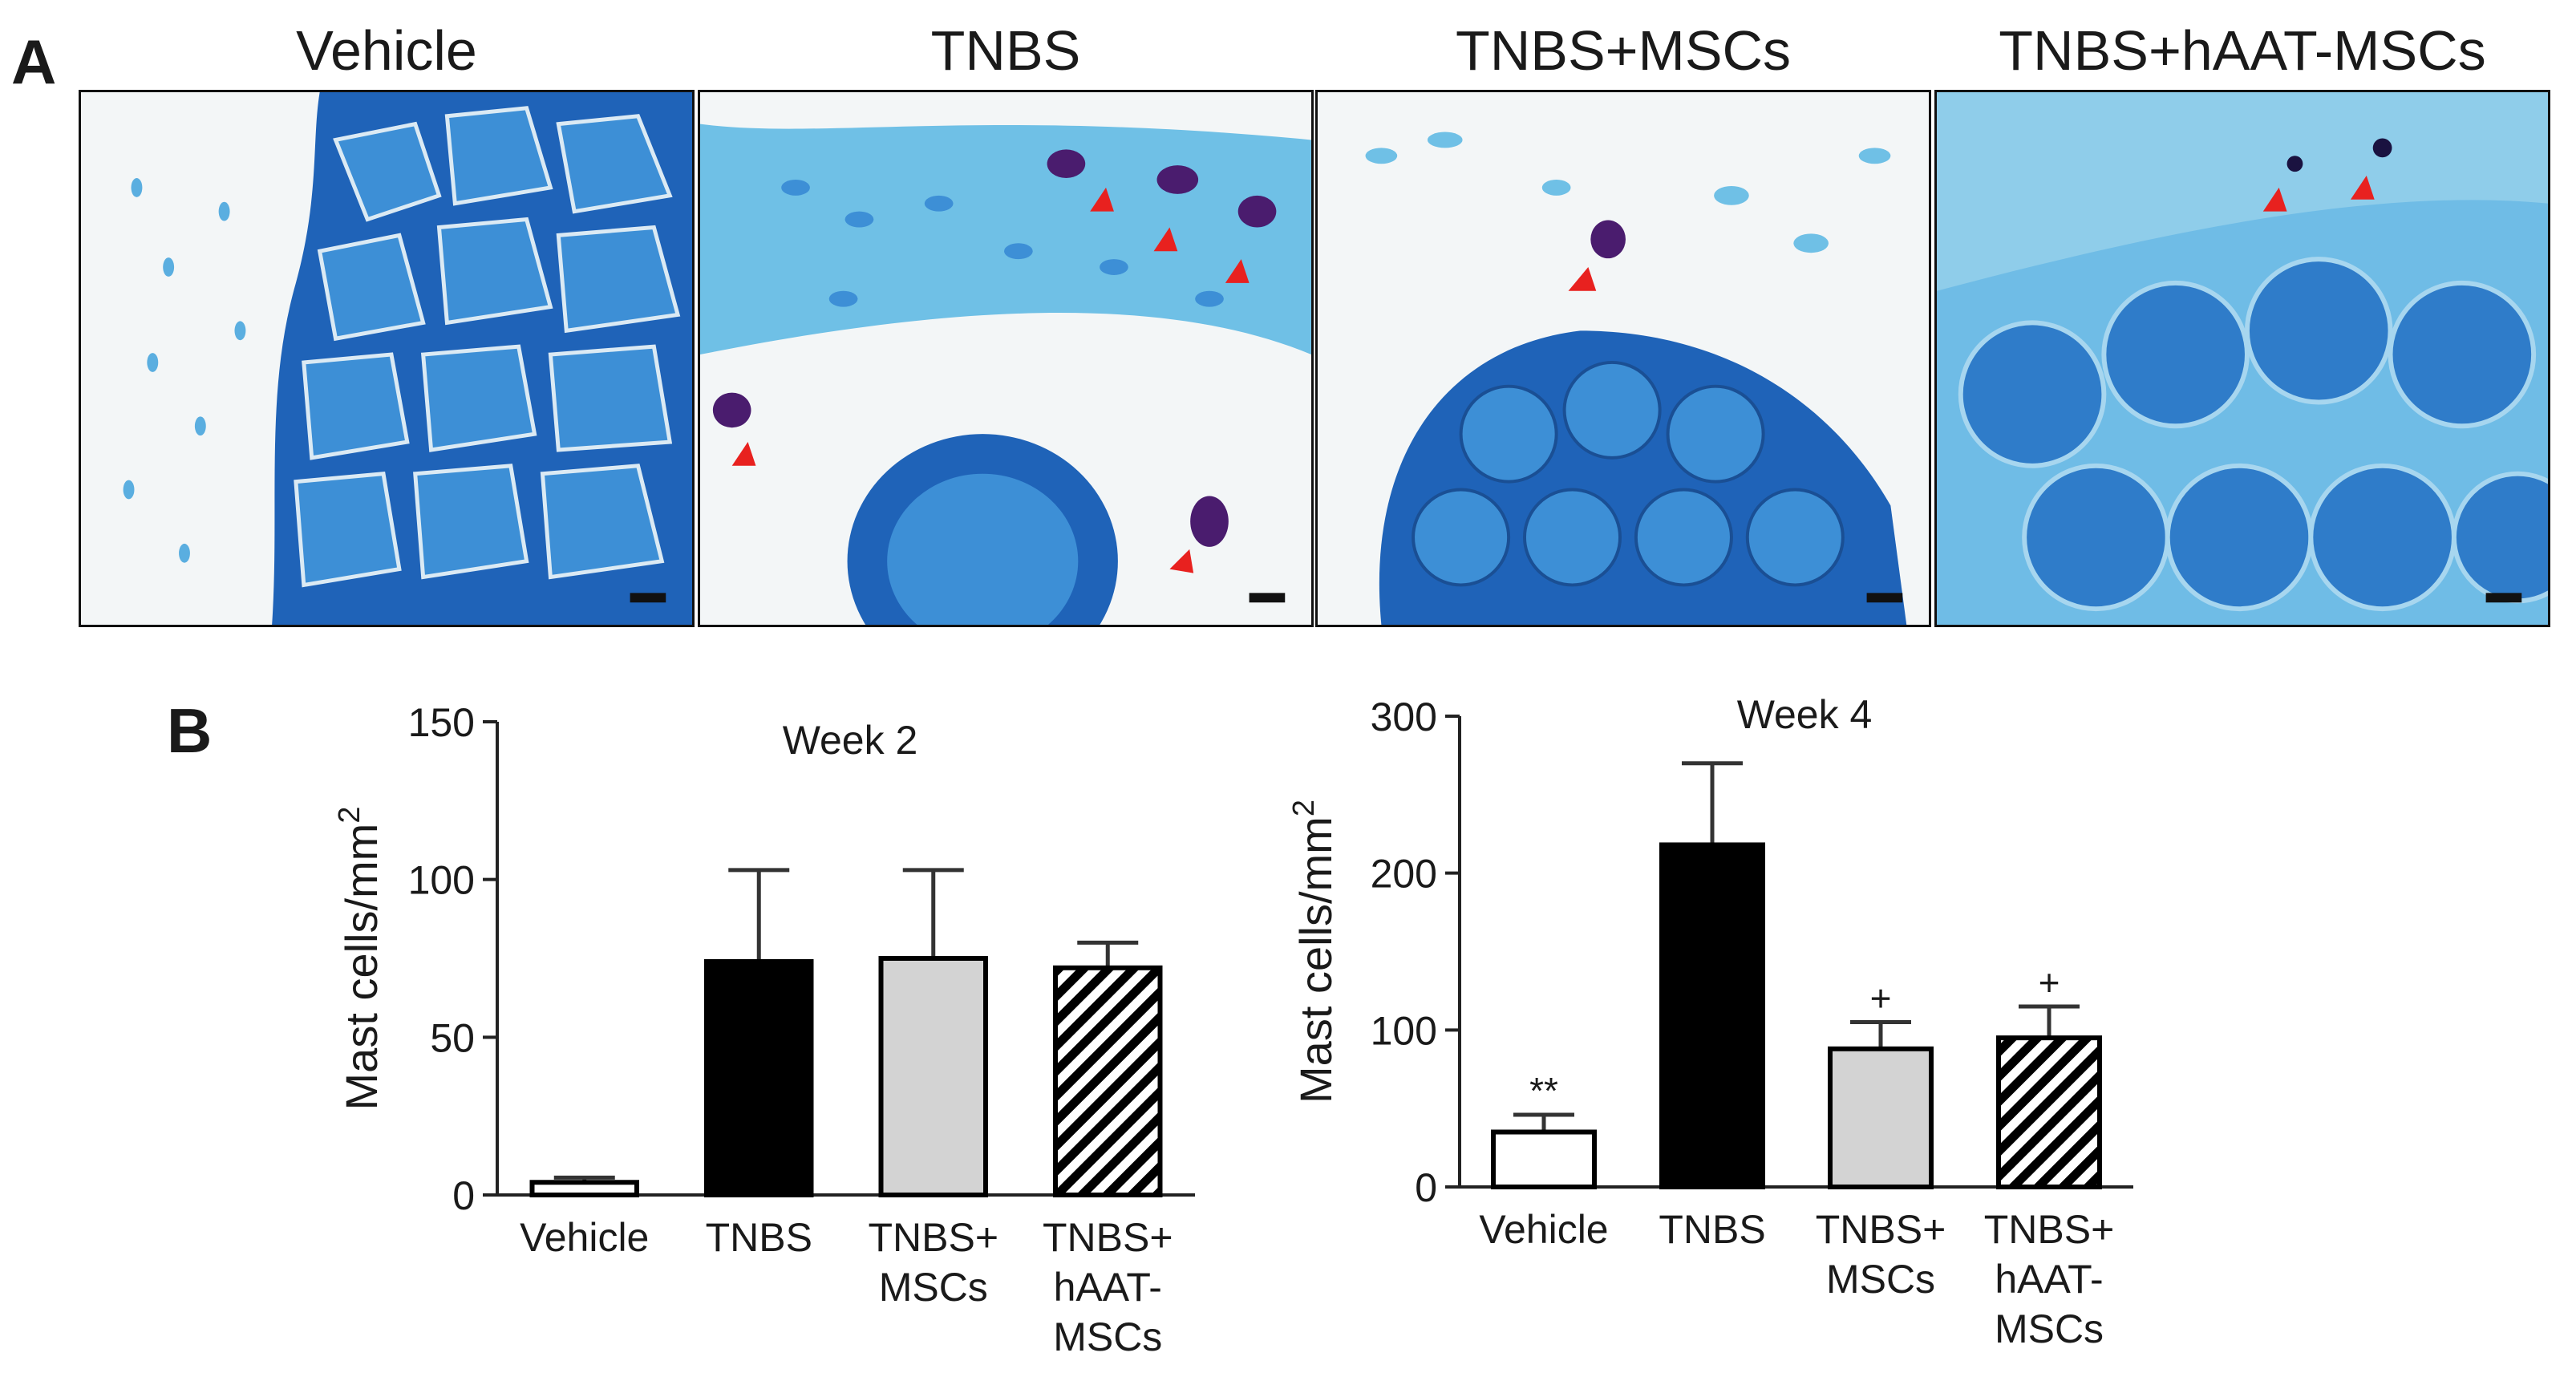 This screenshot has width=2576, height=1373. I want to click on chart-1-x-tick-label-0-0: Vehicle, so click(584, 1237).